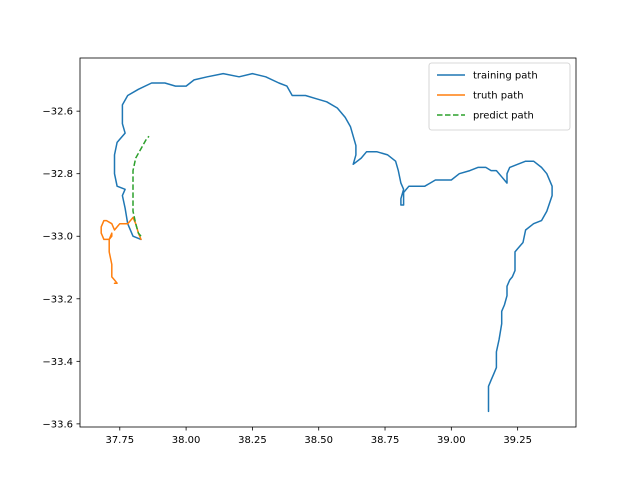  I want to click on legend-label-truth-path: truth path, so click(498, 96).